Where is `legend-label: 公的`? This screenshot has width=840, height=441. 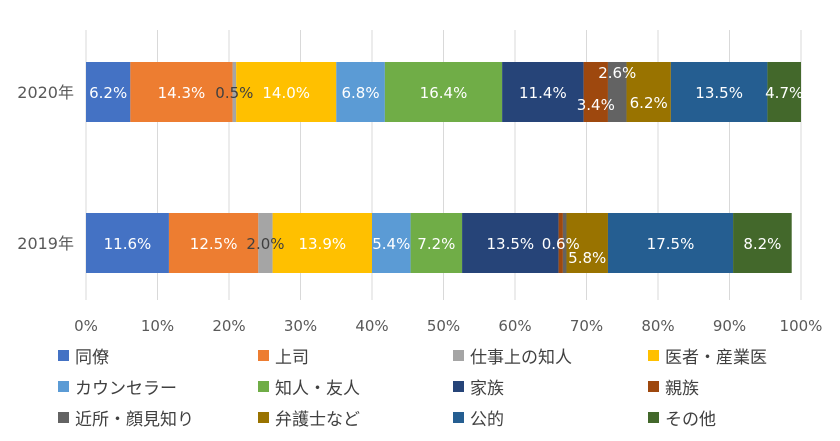
legend-label: 公的 is located at coordinates (487, 419).